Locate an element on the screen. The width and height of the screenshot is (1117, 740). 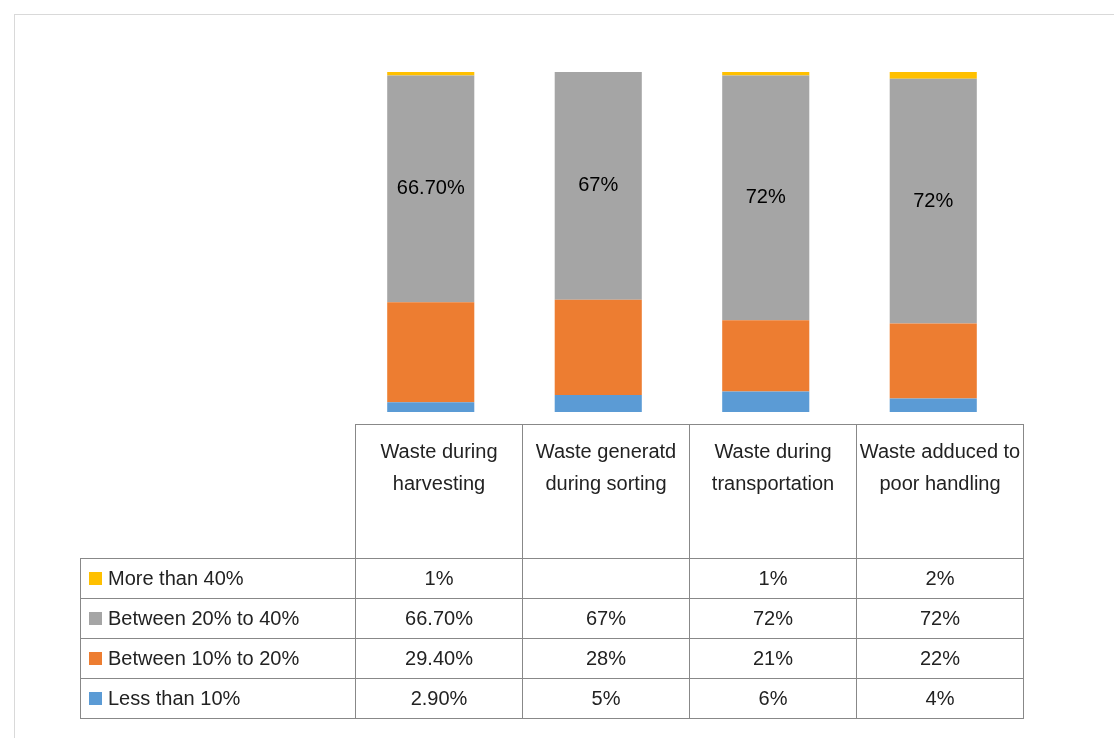
x-tick-label: Waste during harvesting is located at coordinates (439, 491).